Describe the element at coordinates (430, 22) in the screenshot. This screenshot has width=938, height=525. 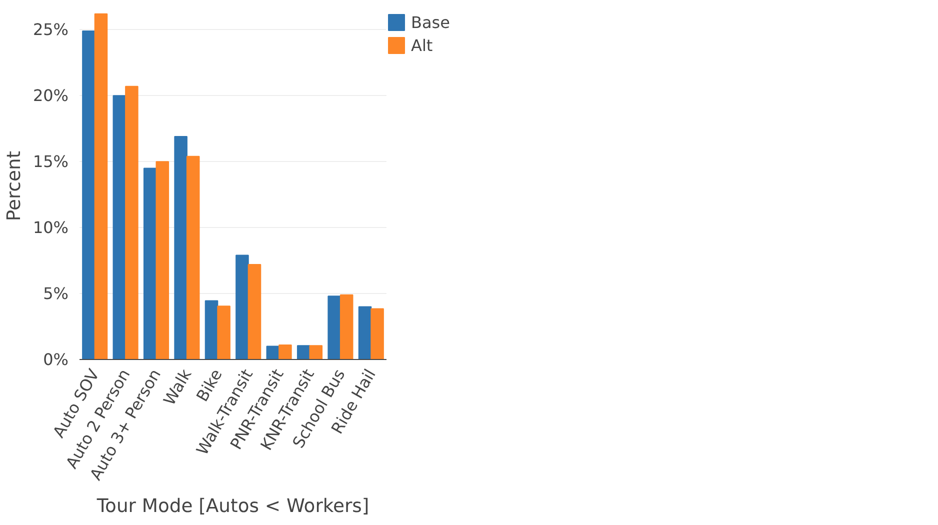
I see `legend-label: Base` at that location.